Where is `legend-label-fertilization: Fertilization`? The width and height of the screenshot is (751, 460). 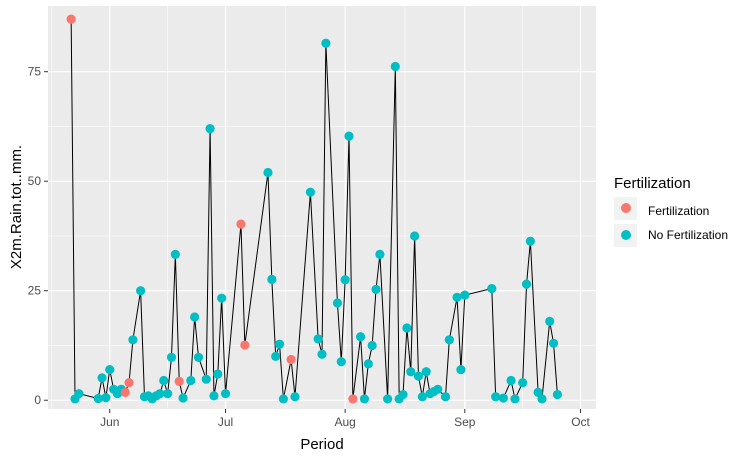 legend-label-fertilization: Fertilization is located at coordinates (678, 211).